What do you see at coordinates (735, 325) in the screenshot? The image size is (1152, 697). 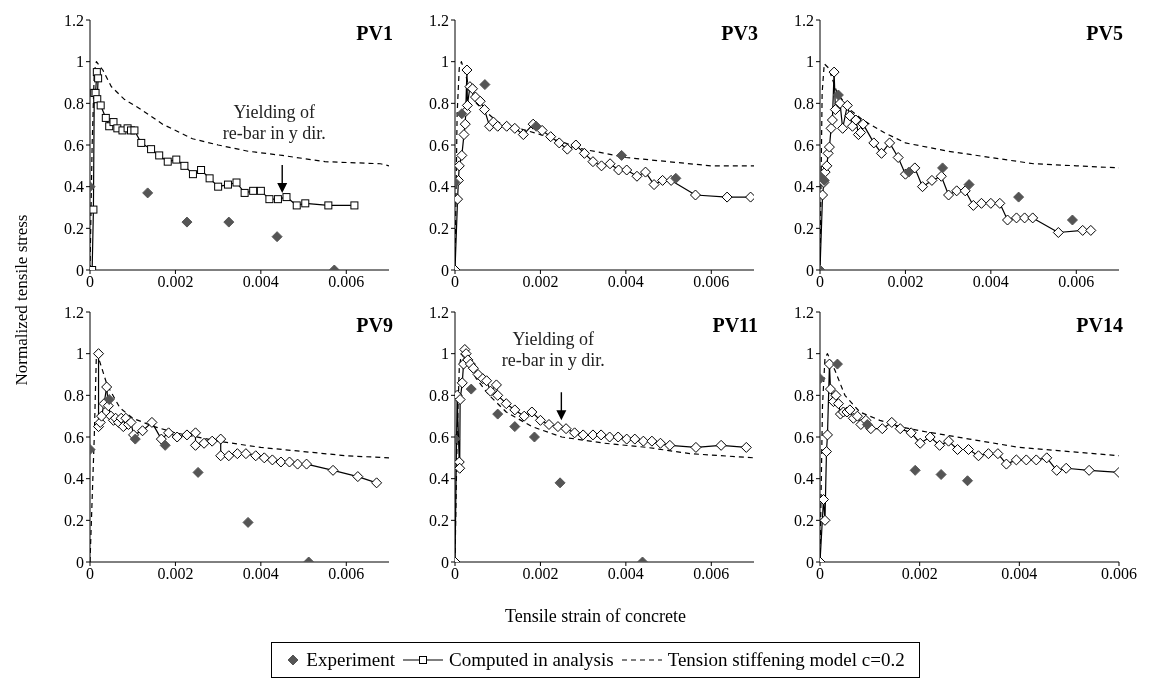 I see `chart-title: PV11` at bounding box center [735, 325].